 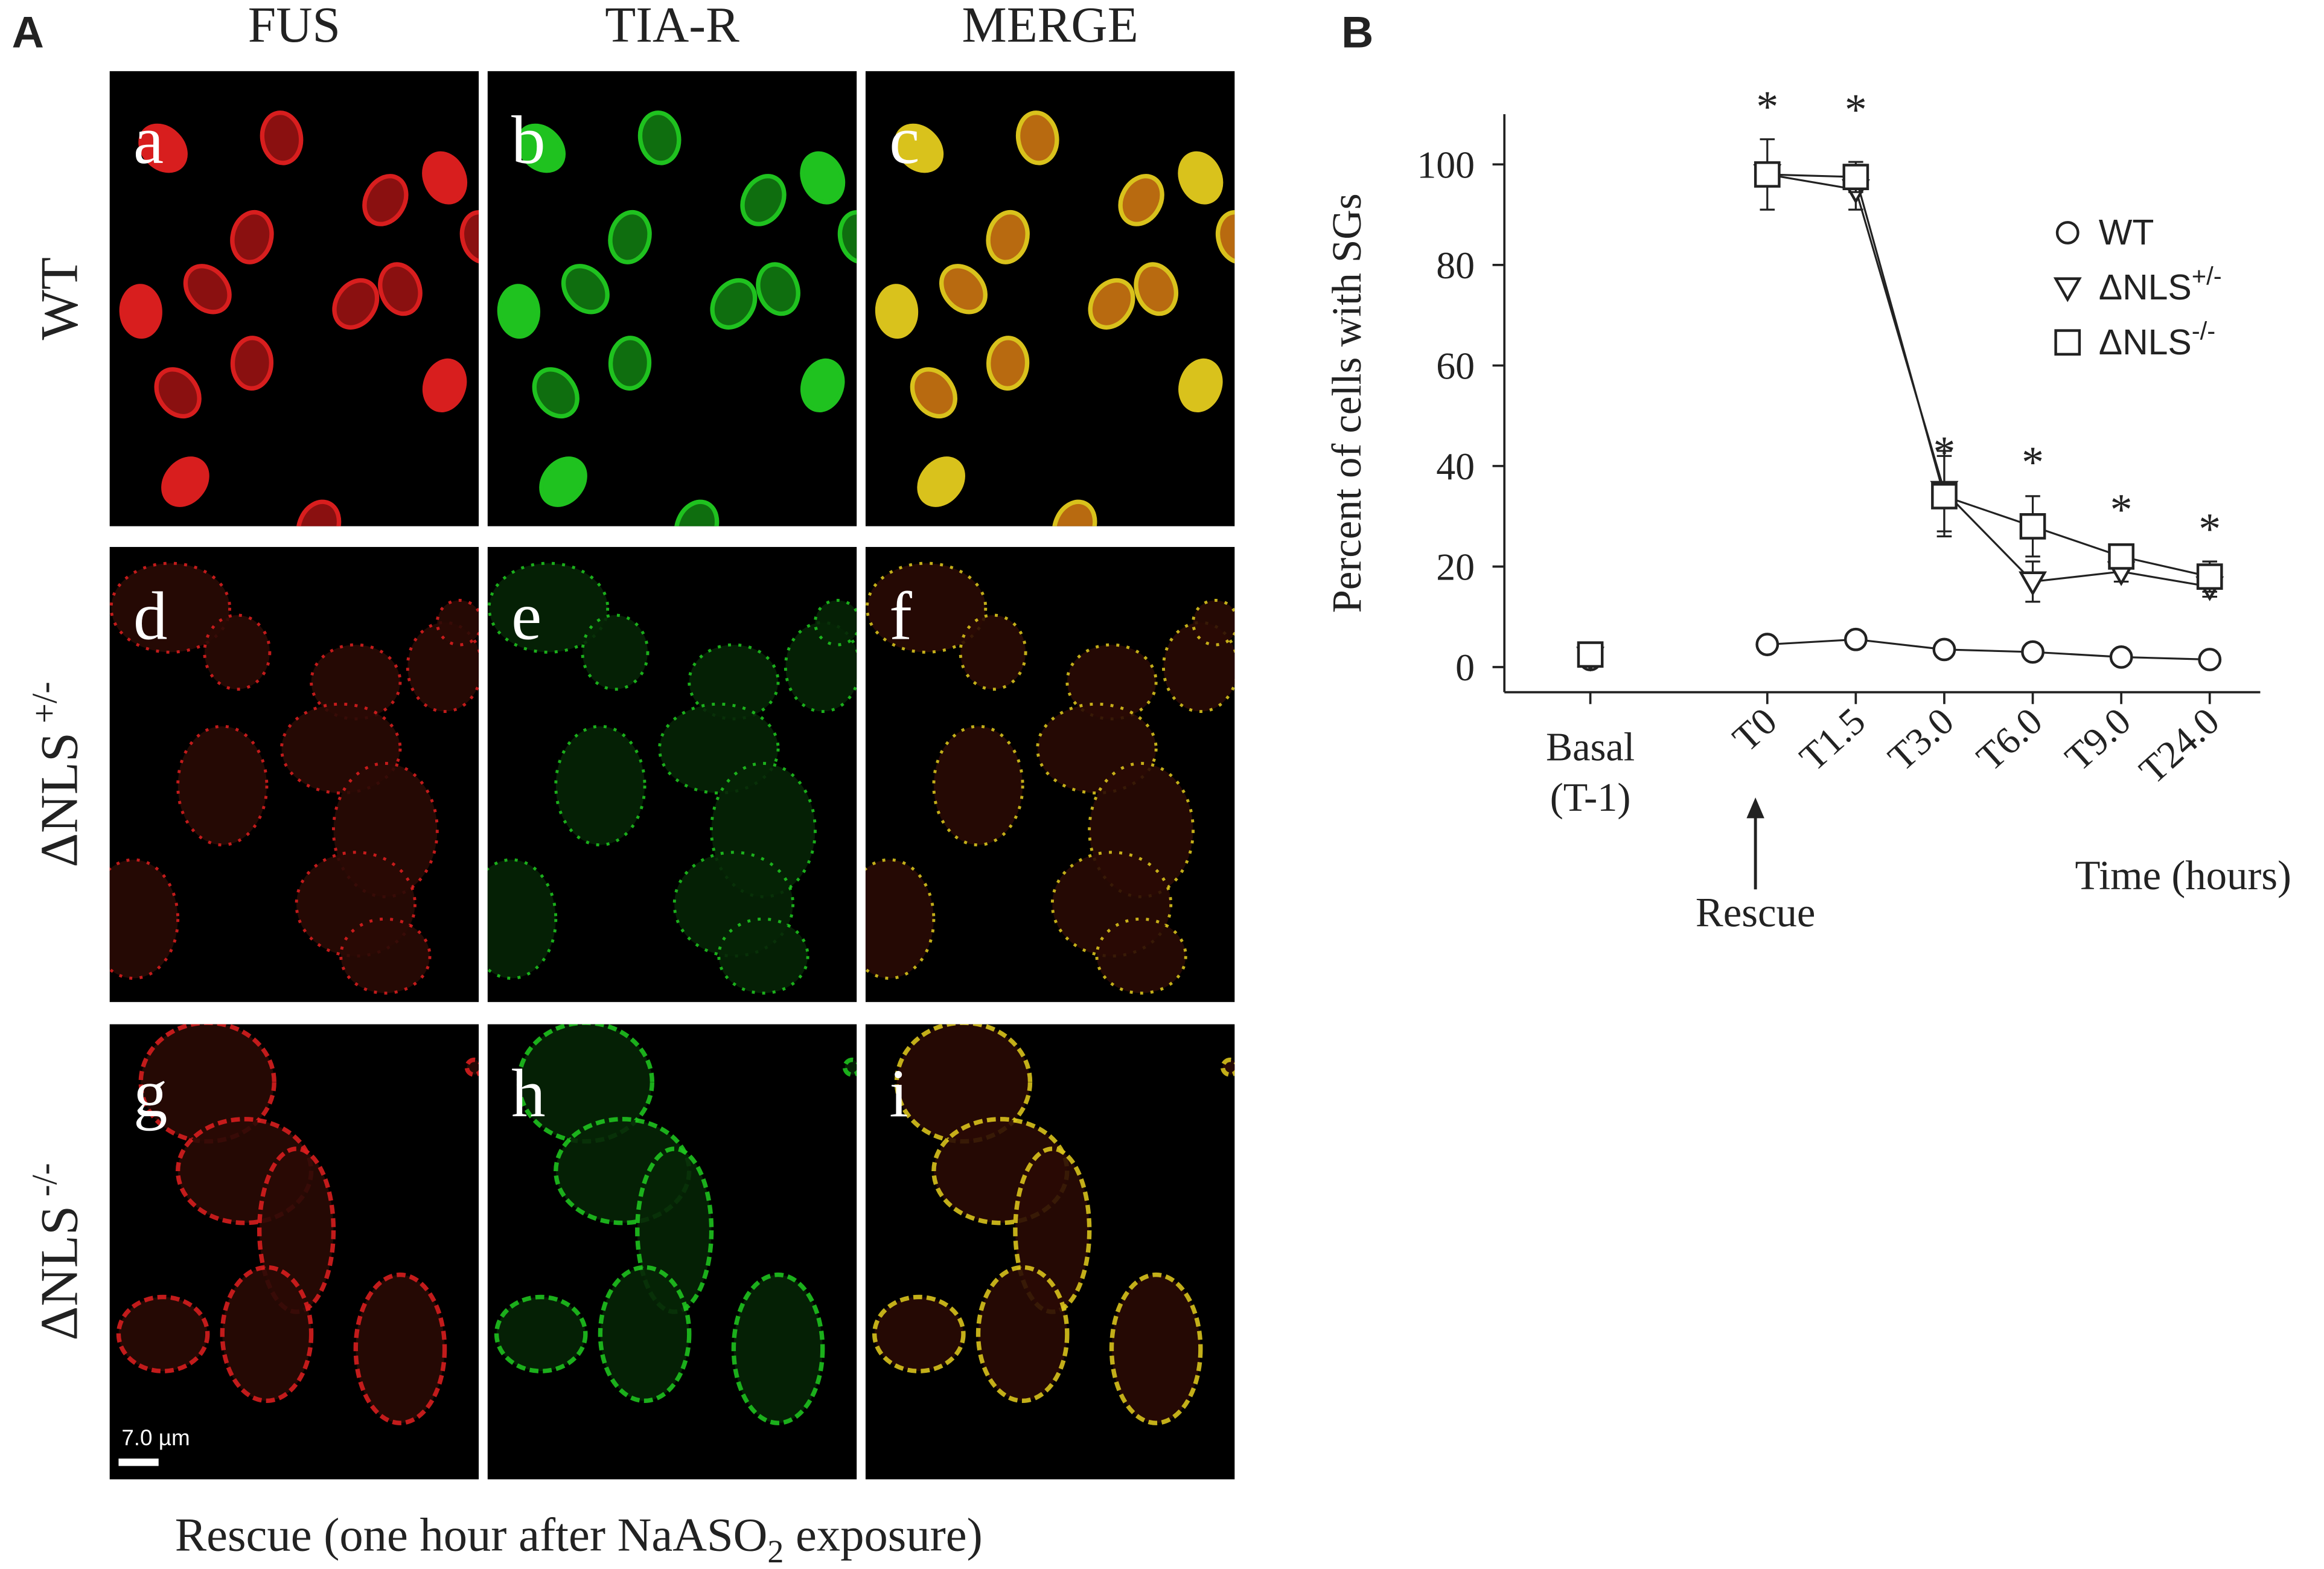 What do you see at coordinates (59, 298) in the screenshot?
I see `row-label-name: WT` at bounding box center [59, 298].